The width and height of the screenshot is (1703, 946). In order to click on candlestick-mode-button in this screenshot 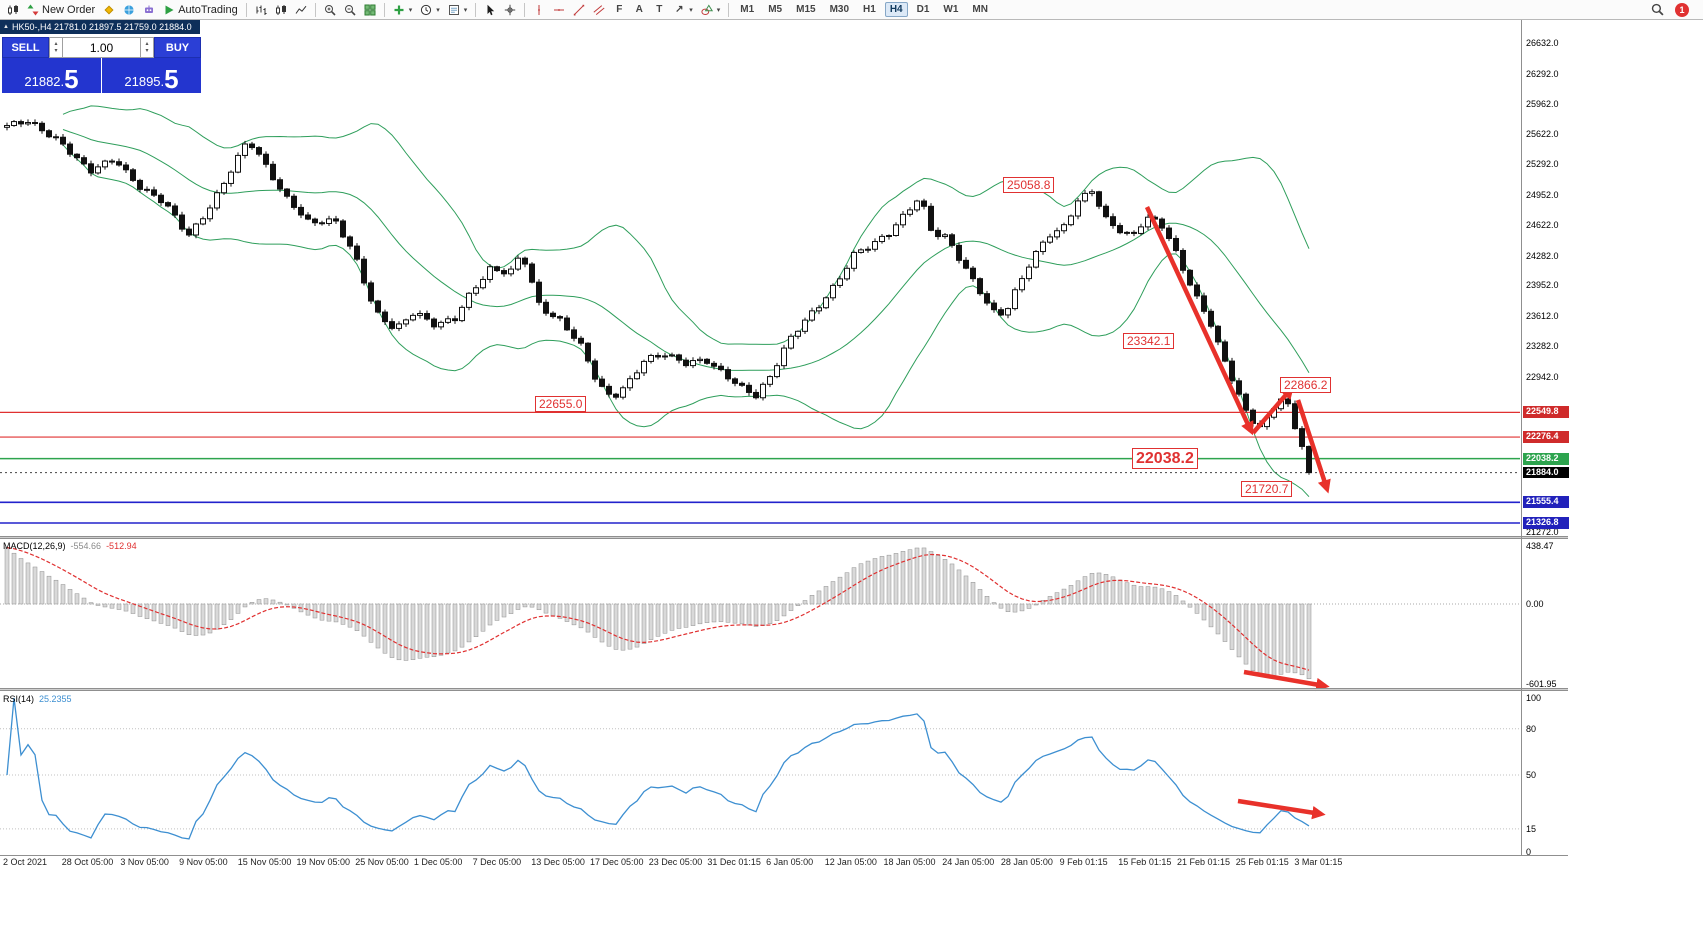, I will do `click(281, 10)`.